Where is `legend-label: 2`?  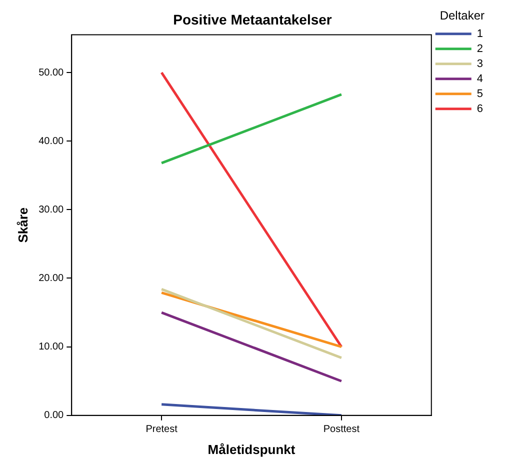
legend-label: 2 is located at coordinates (480, 48).